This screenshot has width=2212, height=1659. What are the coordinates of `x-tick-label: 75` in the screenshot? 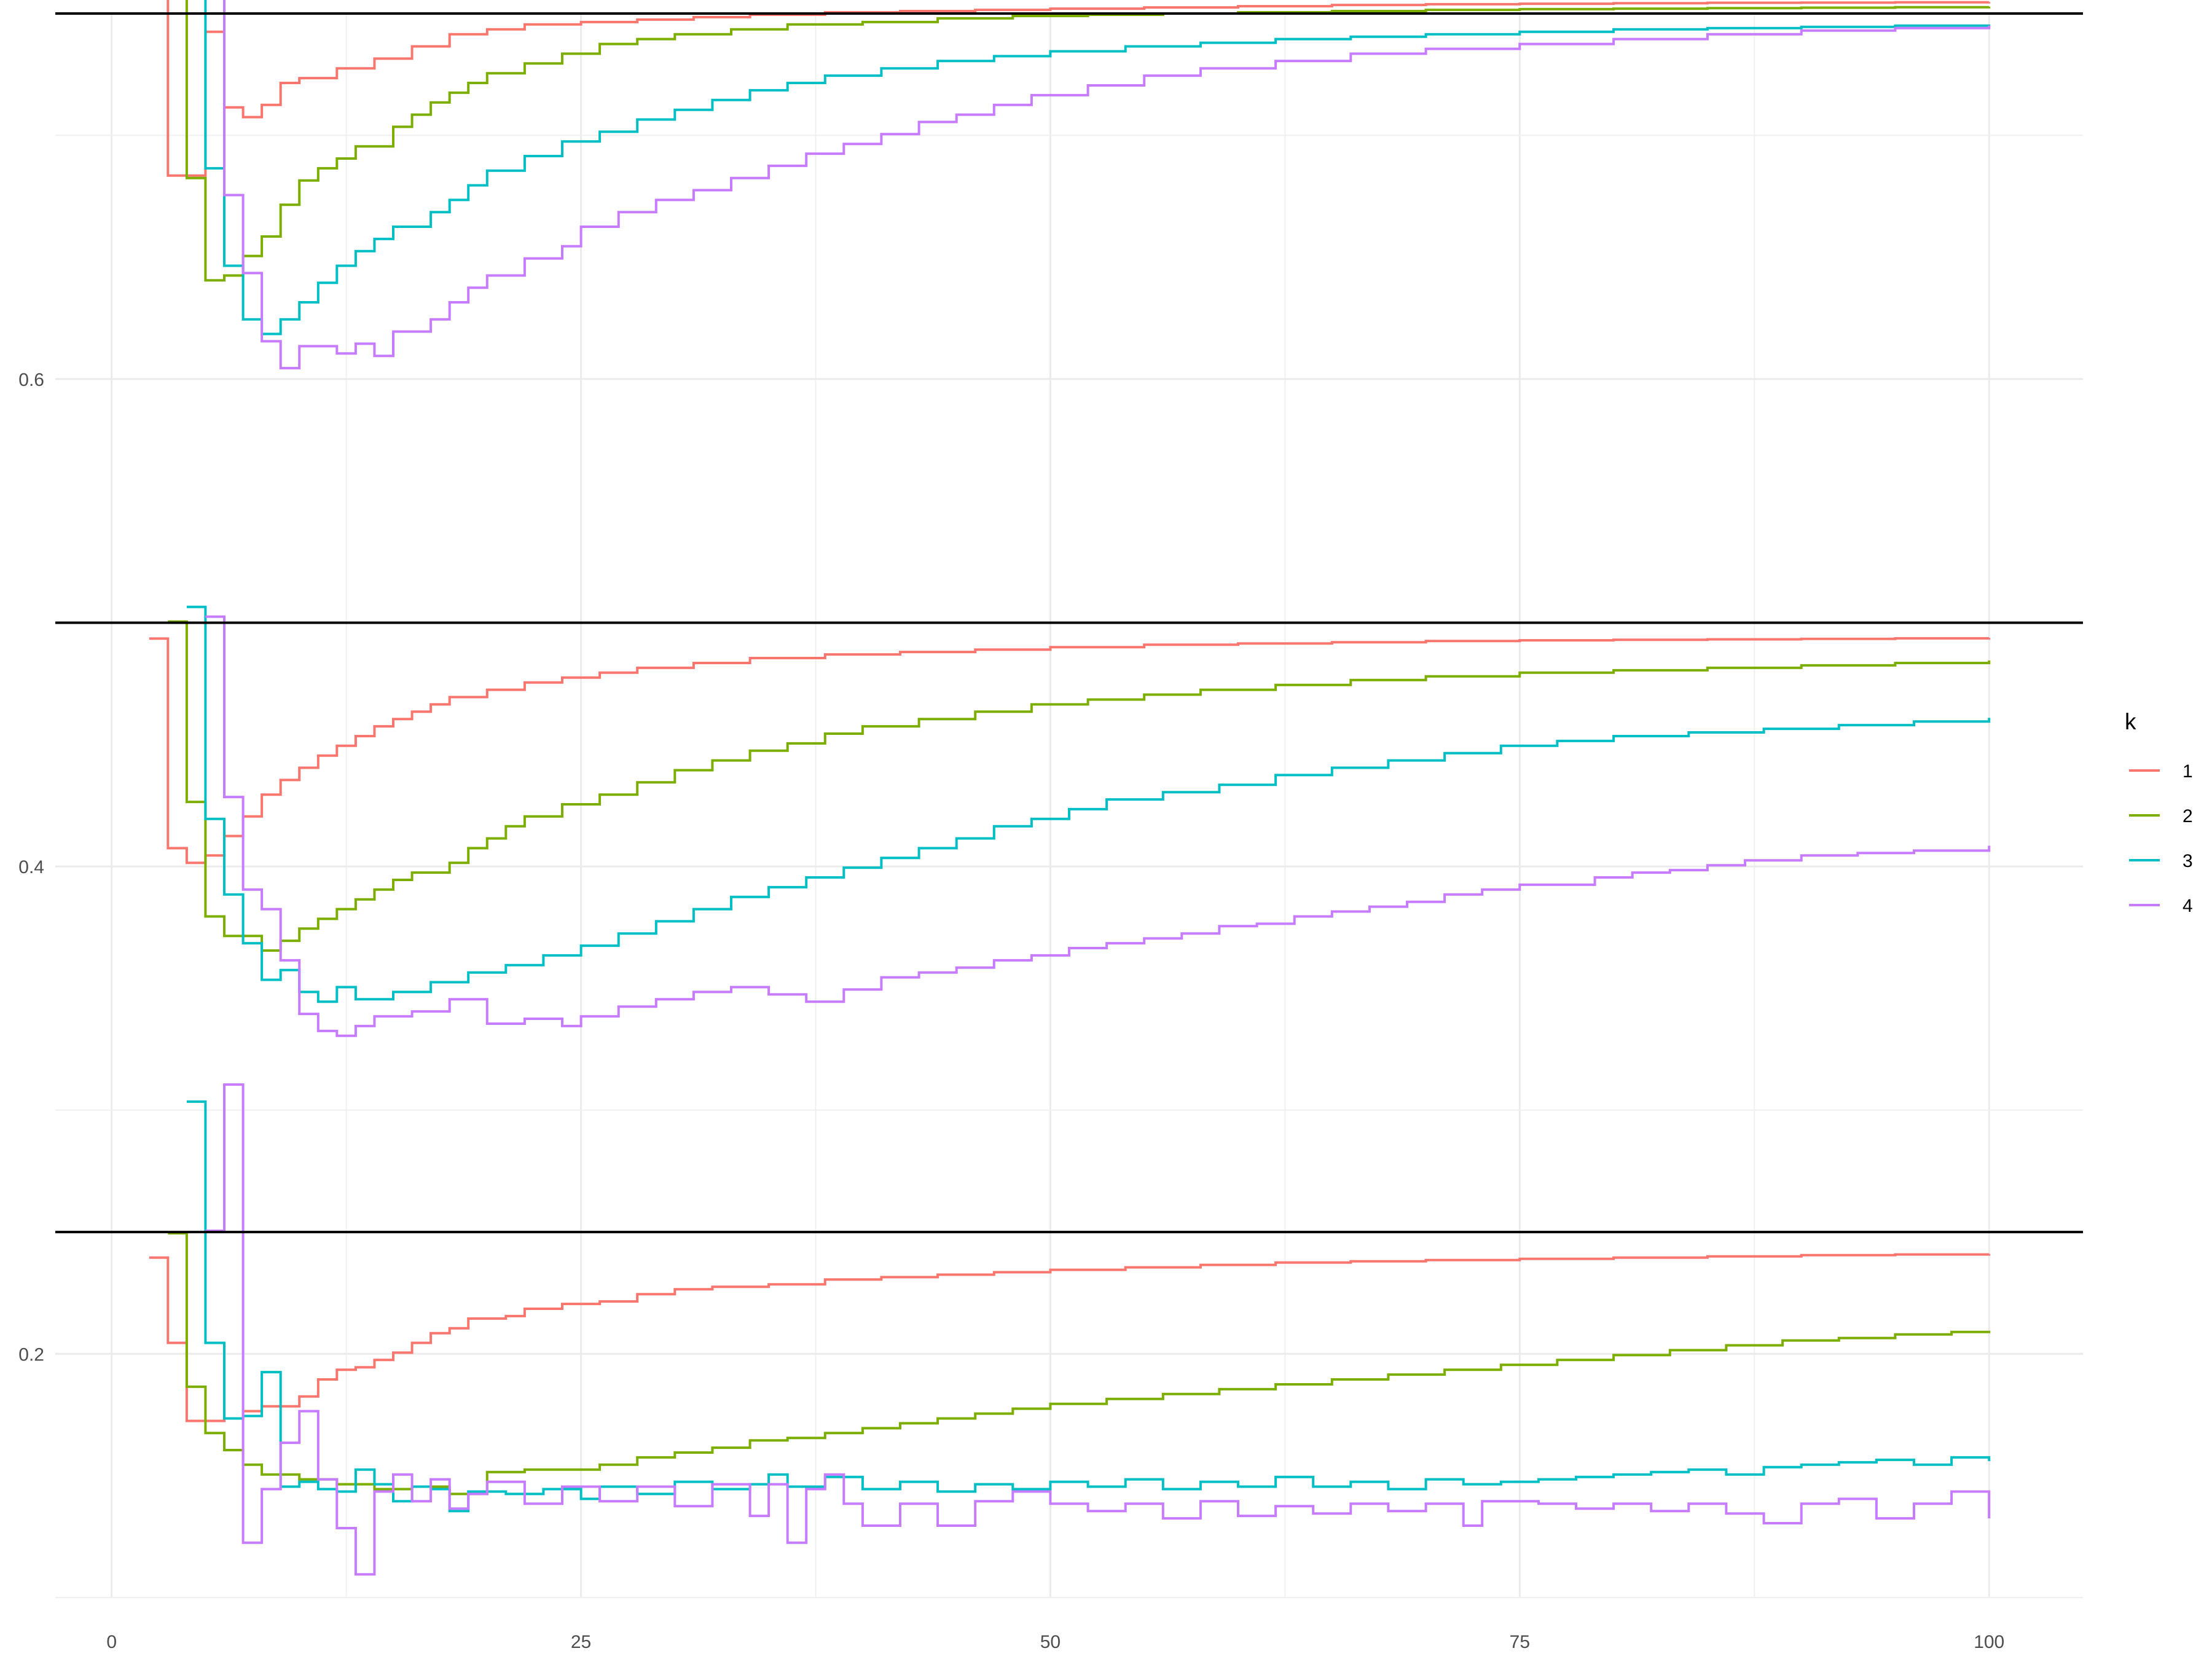 It's located at (1520, 1642).